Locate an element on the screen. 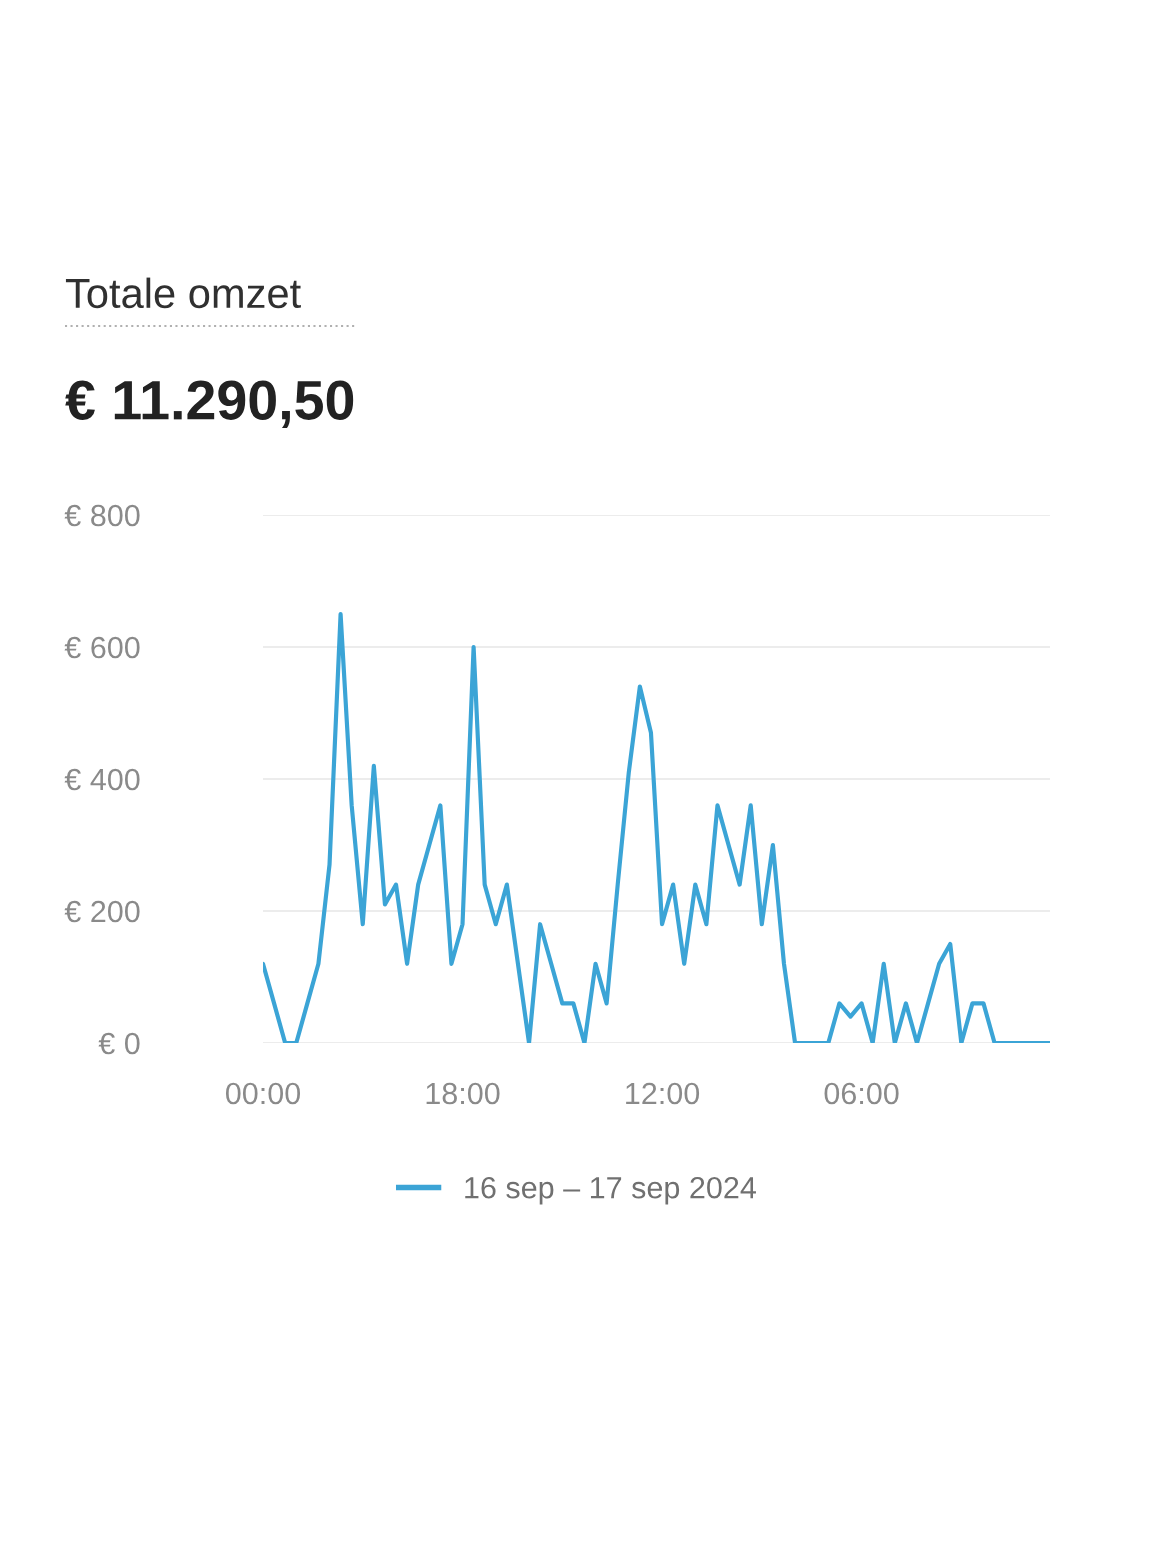  legend-label: 16 sep – 17 sep 2024 is located at coordinates (610, 1190).